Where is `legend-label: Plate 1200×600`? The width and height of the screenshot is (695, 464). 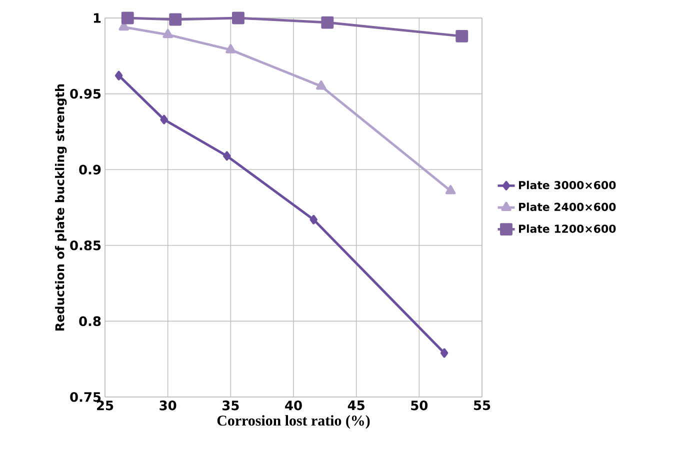
legend-label: Plate 1200×600 is located at coordinates (567, 228).